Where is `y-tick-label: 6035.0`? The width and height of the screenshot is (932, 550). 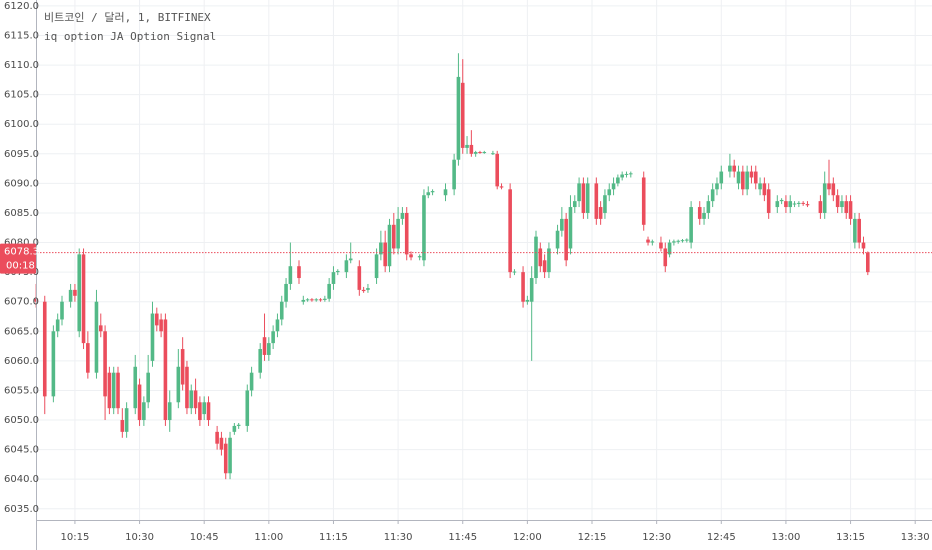 y-tick-label: 6035.0 is located at coordinates (21, 509).